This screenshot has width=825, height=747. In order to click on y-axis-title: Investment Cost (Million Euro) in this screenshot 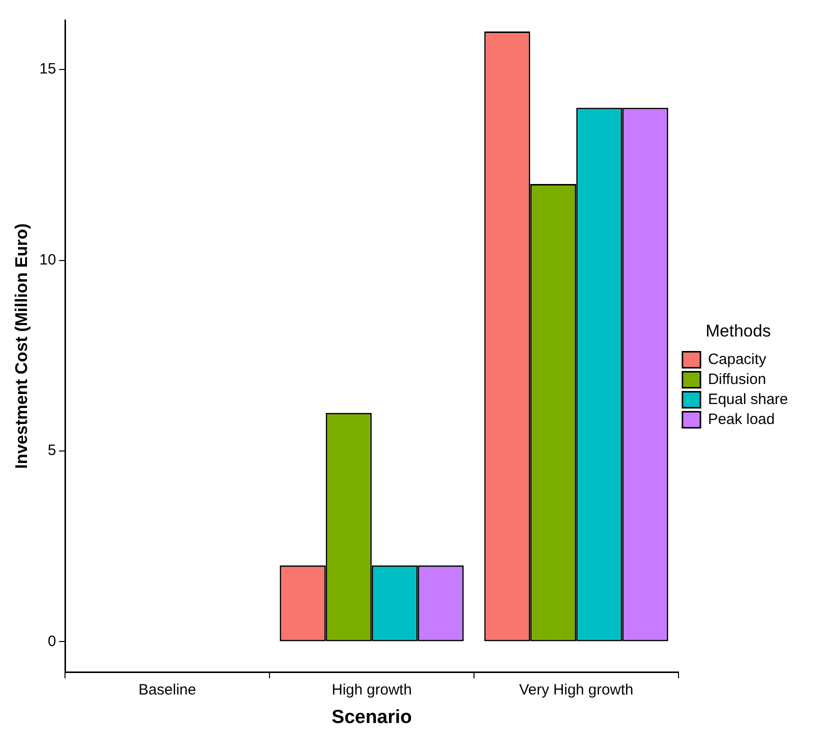, I will do `click(21, 346)`.